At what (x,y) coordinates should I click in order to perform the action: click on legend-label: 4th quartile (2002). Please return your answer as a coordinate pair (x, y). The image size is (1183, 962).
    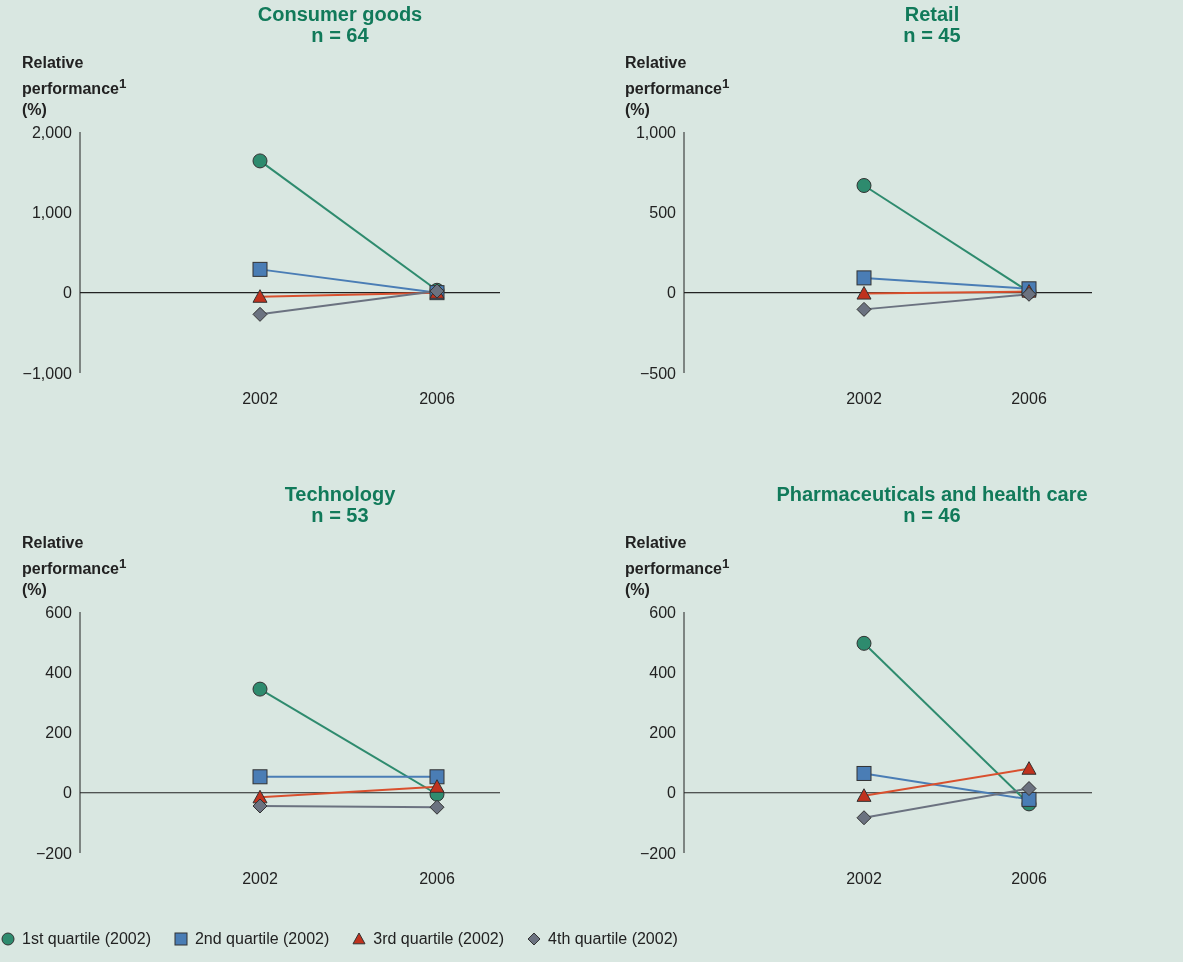
    Looking at the image, I should click on (613, 939).